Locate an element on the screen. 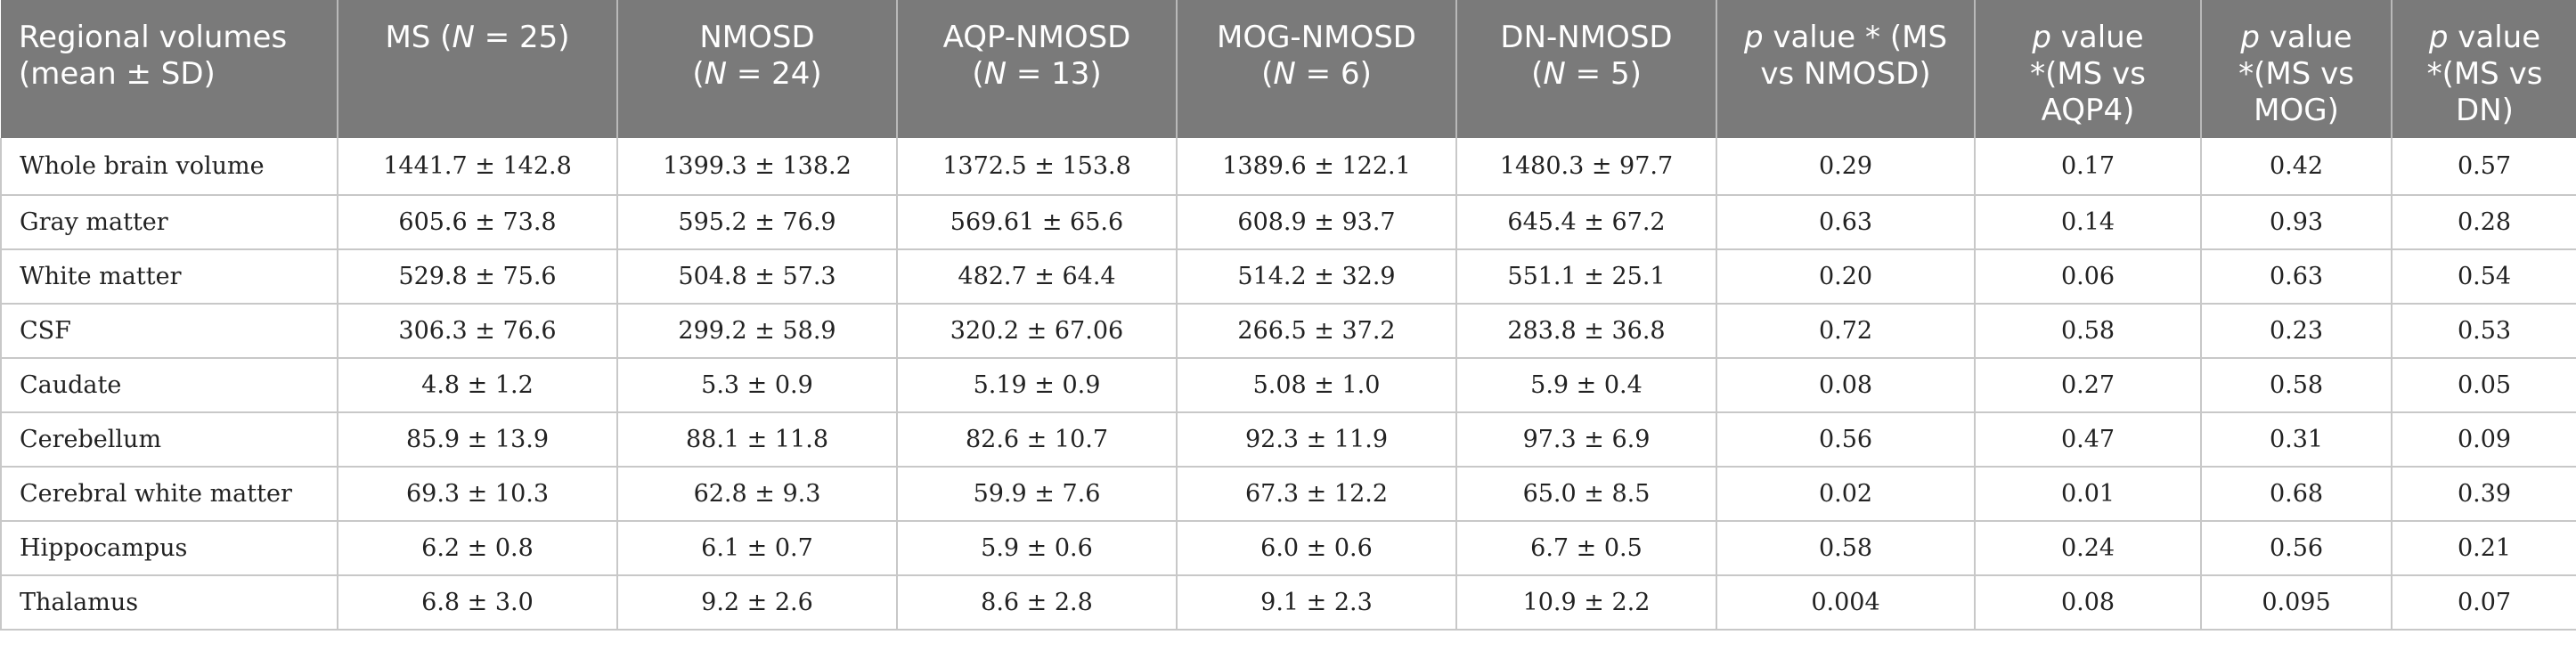 The image size is (2576, 651). cell-p-ms-vs-aqp4: 0.17 is located at coordinates (2089, 167).